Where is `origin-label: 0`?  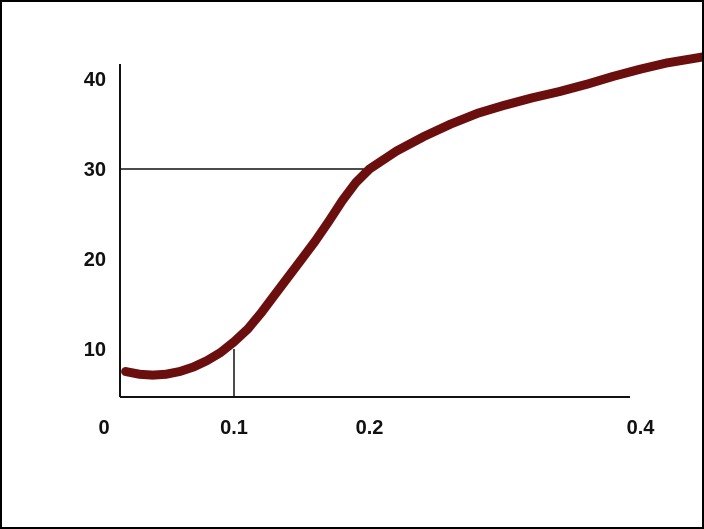
origin-label: 0 is located at coordinates (103, 428).